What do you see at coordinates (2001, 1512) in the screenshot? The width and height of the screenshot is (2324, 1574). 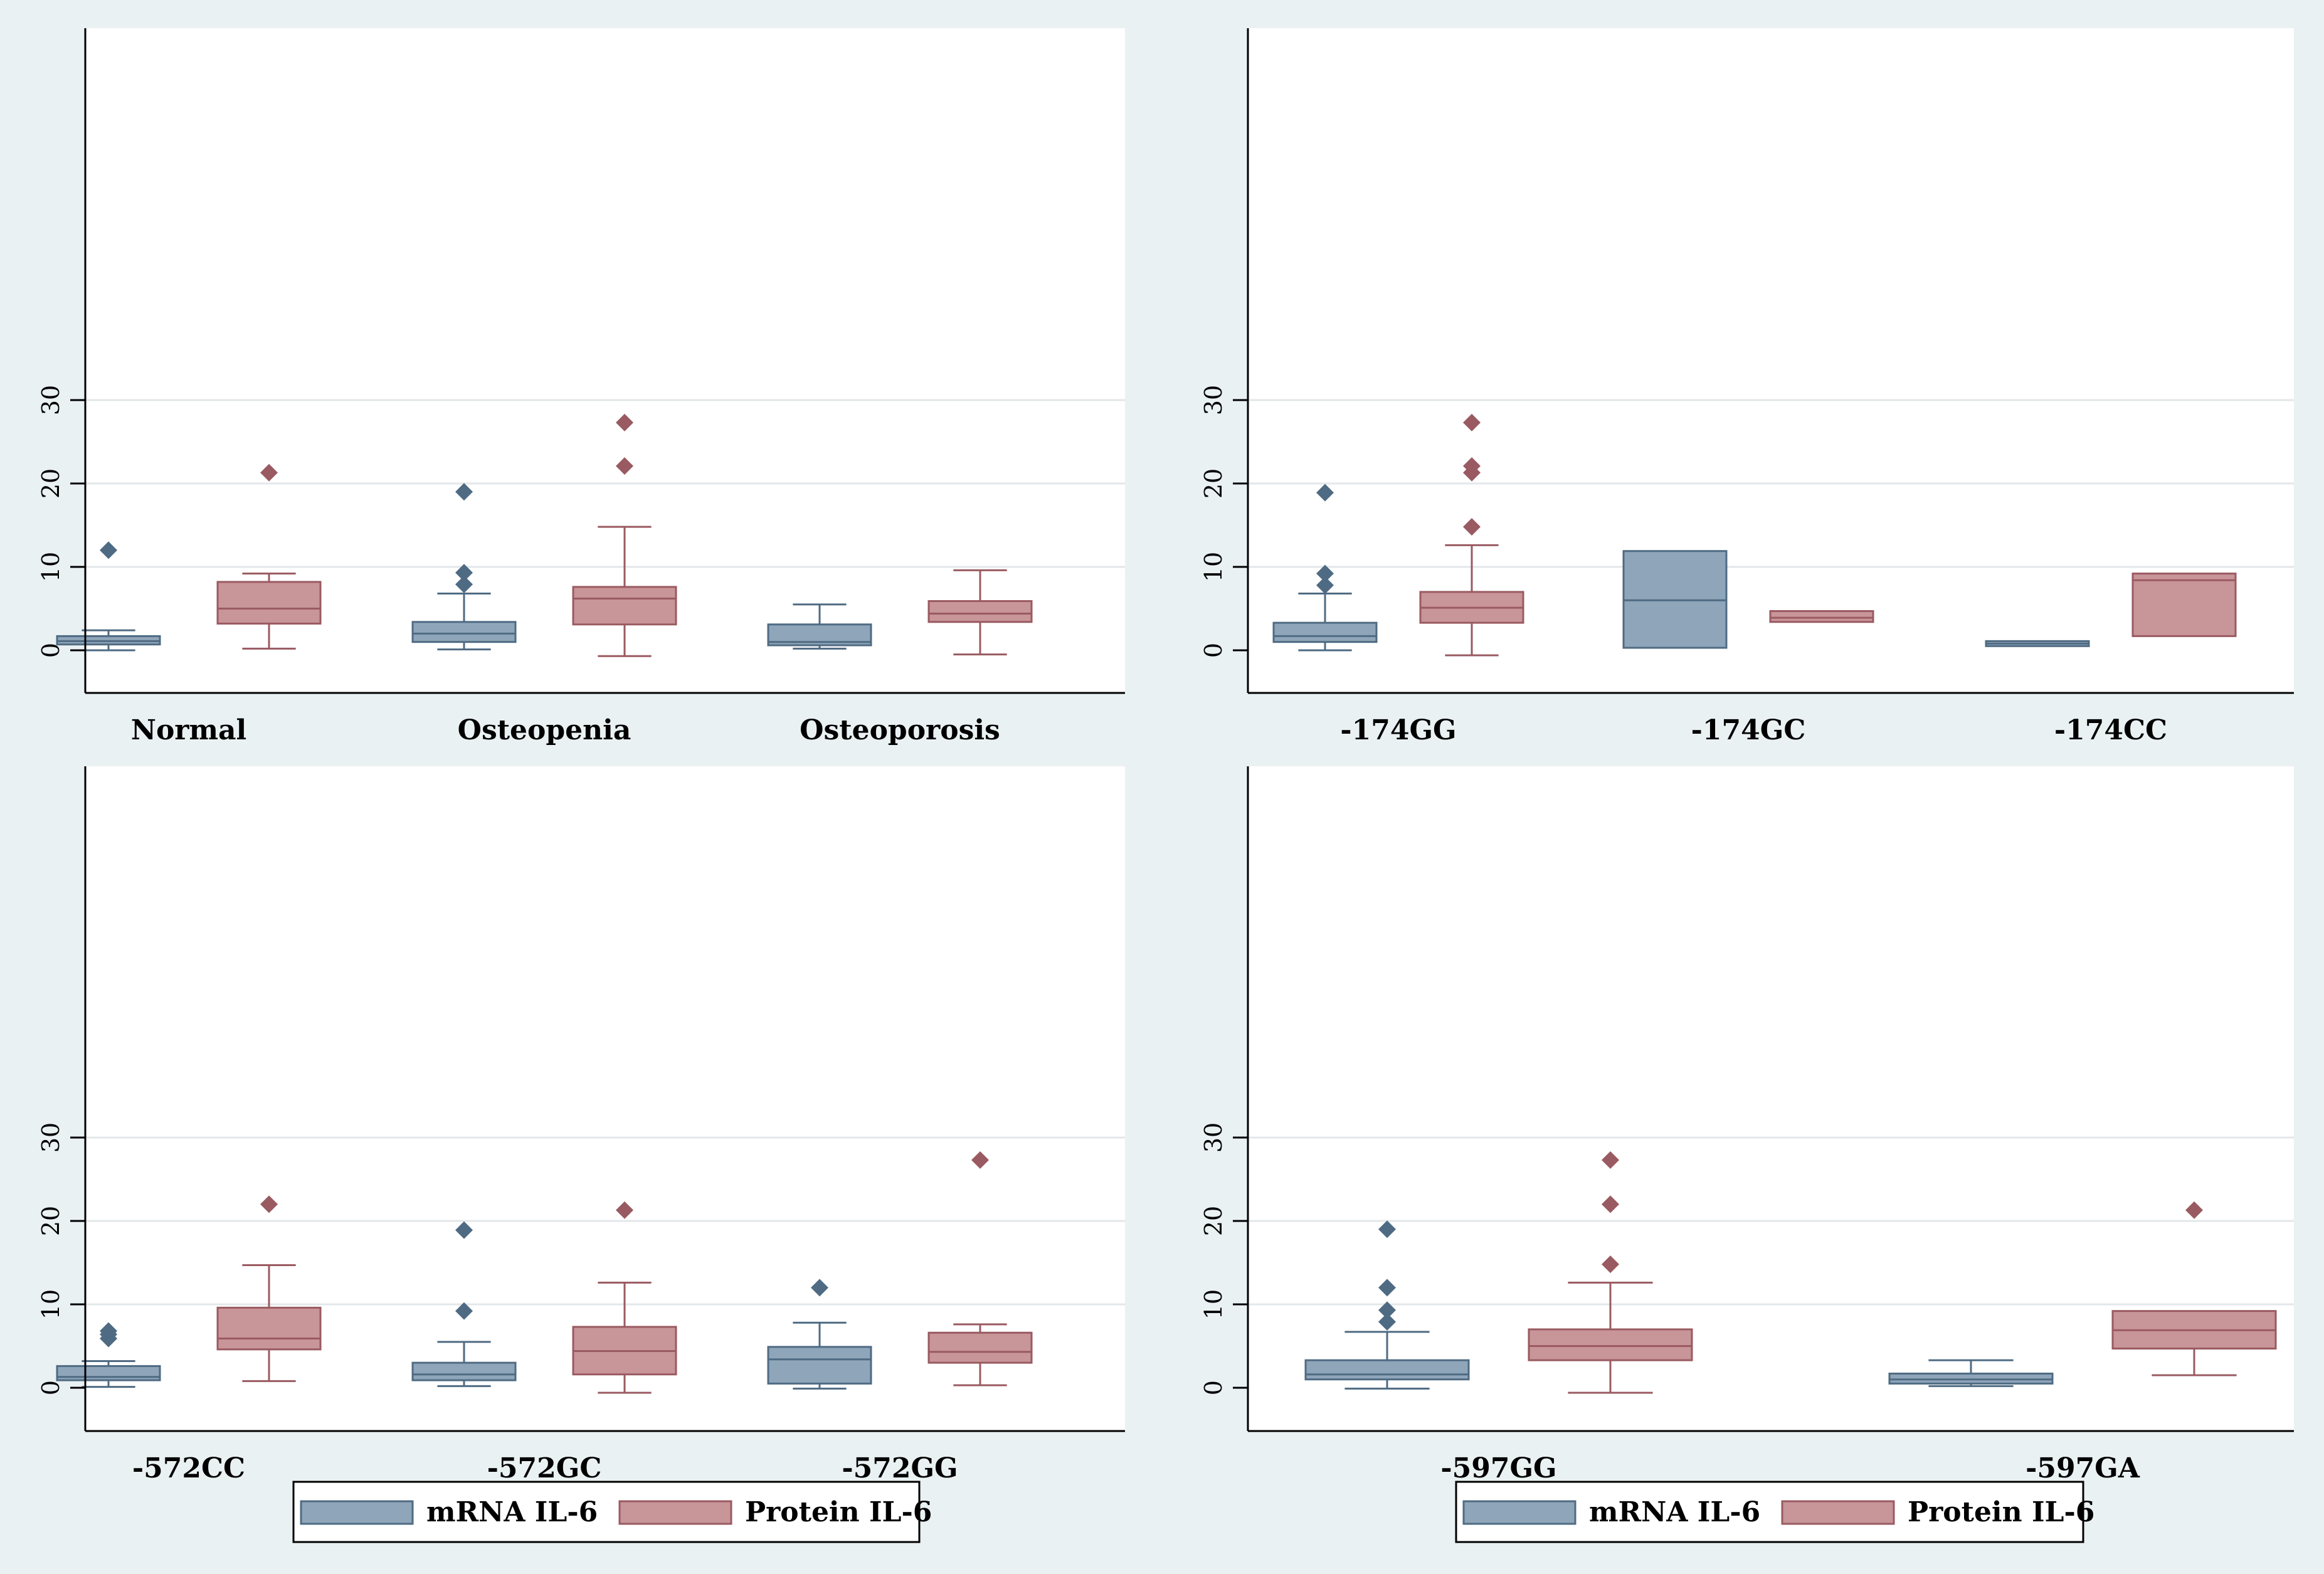 I see `legend-label-protein: Protein IL-6` at bounding box center [2001, 1512].